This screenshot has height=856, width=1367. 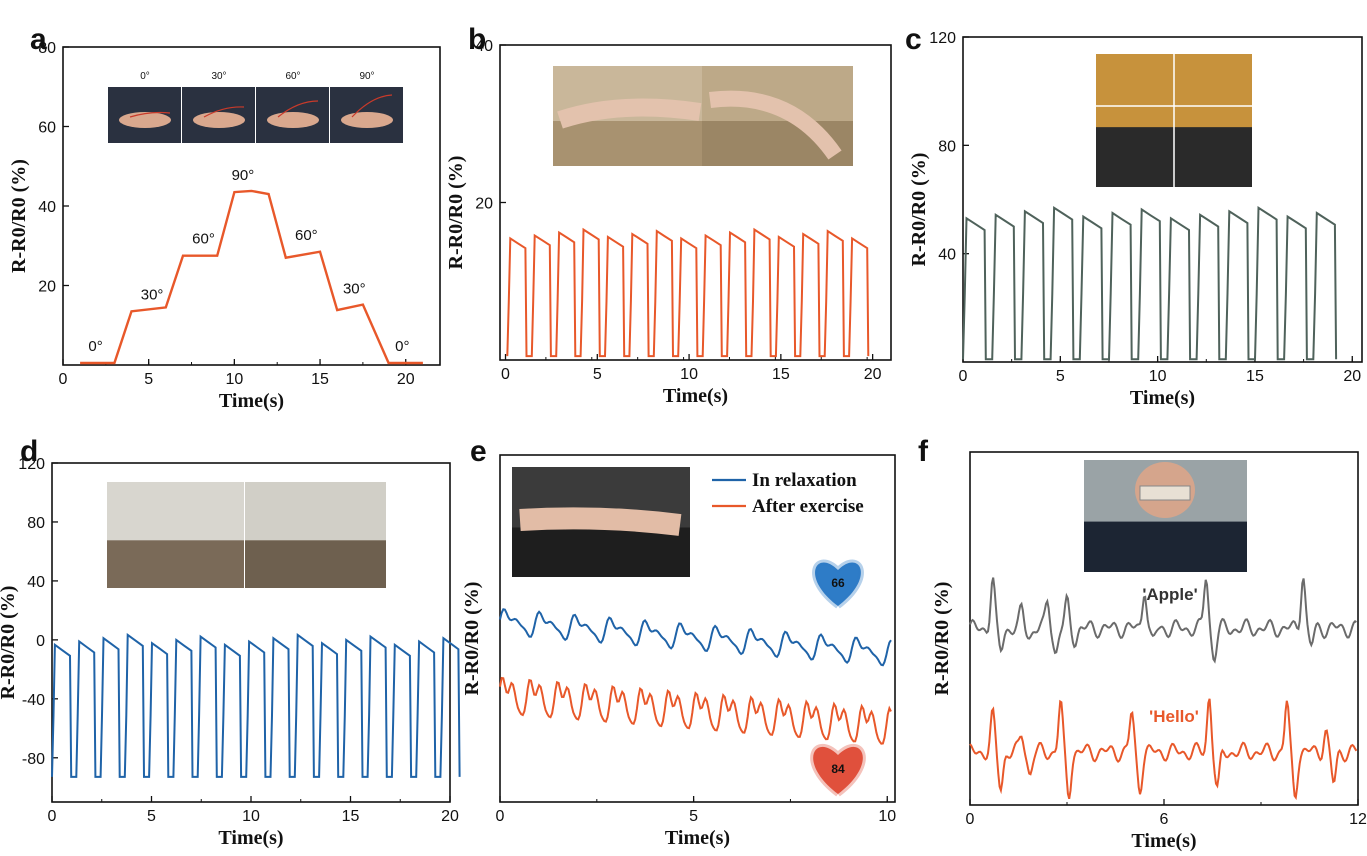 What do you see at coordinates (366, 76) in the screenshot?
I see `panel-a-inset-label: 90°` at bounding box center [366, 76].